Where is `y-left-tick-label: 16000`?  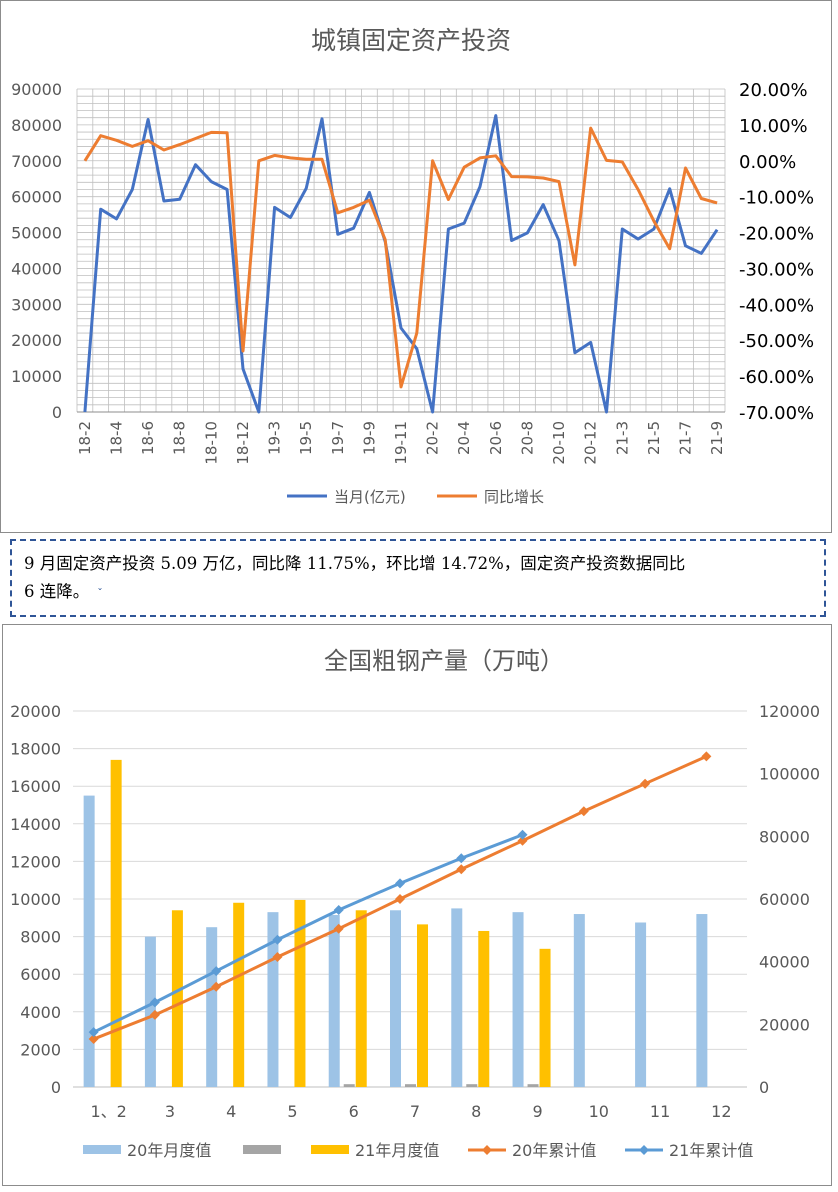 y-left-tick-label: 16000 is located at coordinates (35, 786).